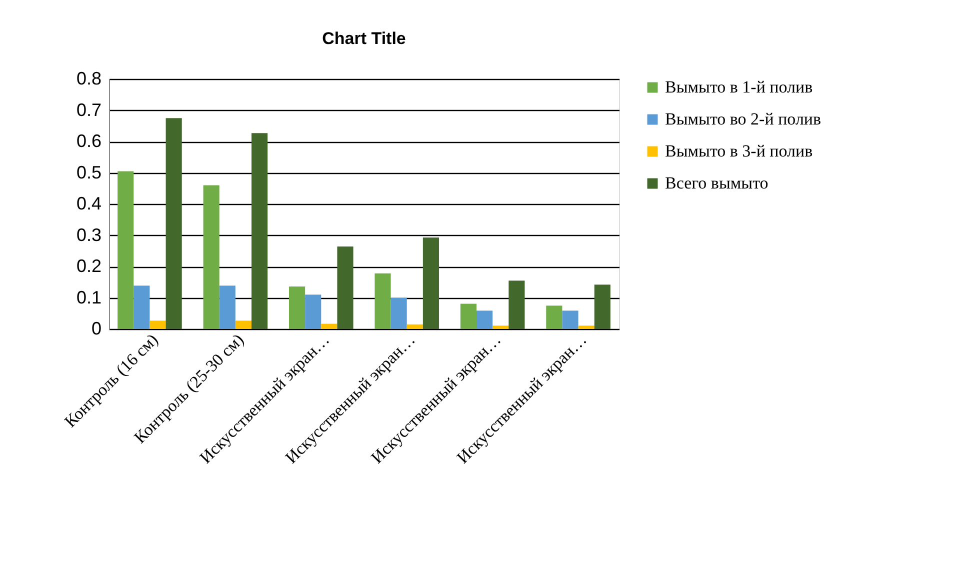 Image resolution: width=954 pixels, height=573 pixels. I want to click on y-tick-label: 0.3, so click(89, 234).